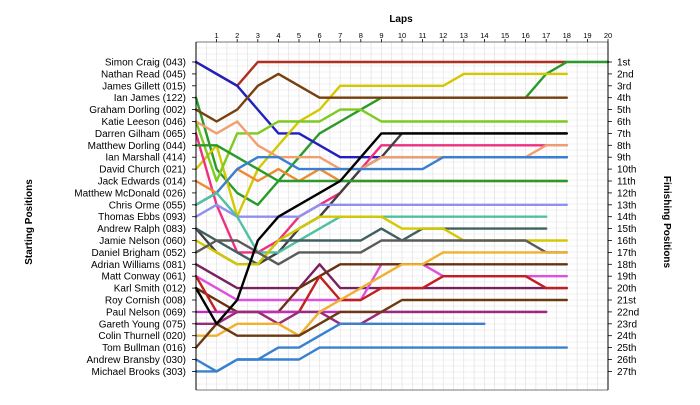  I want to click on finishing-position-label: 1st, so click(624, 63).